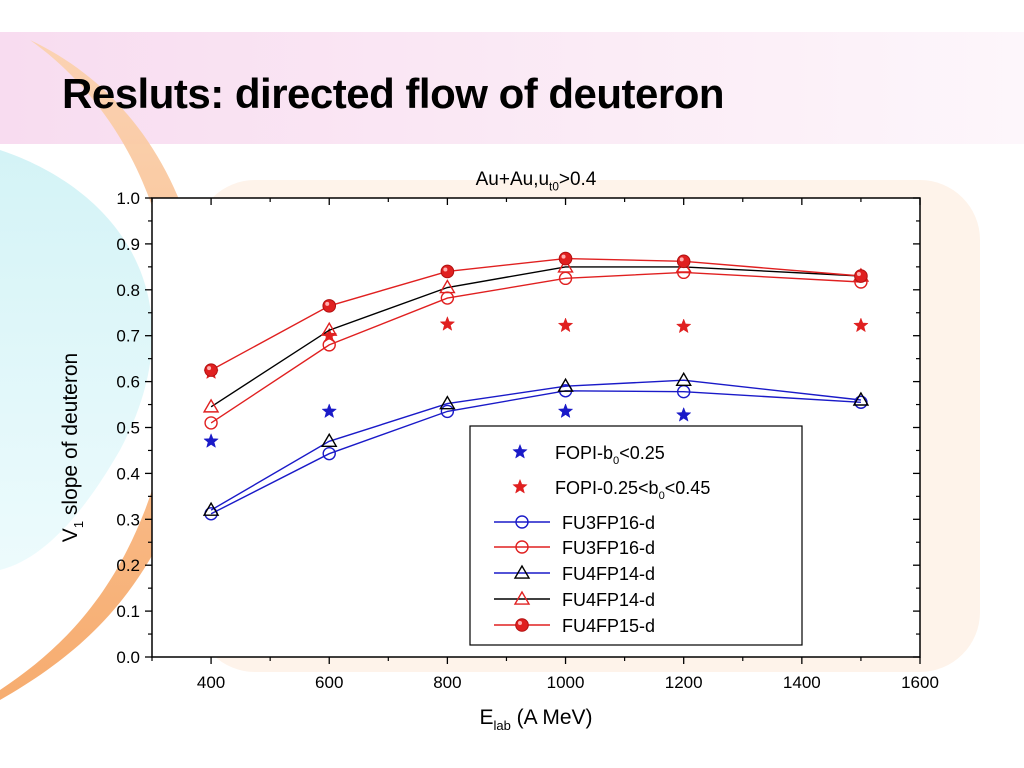 The height and width of the screenshot is (768, 1024). I want to click on x-tick-label: 1600, so click(920, 682).